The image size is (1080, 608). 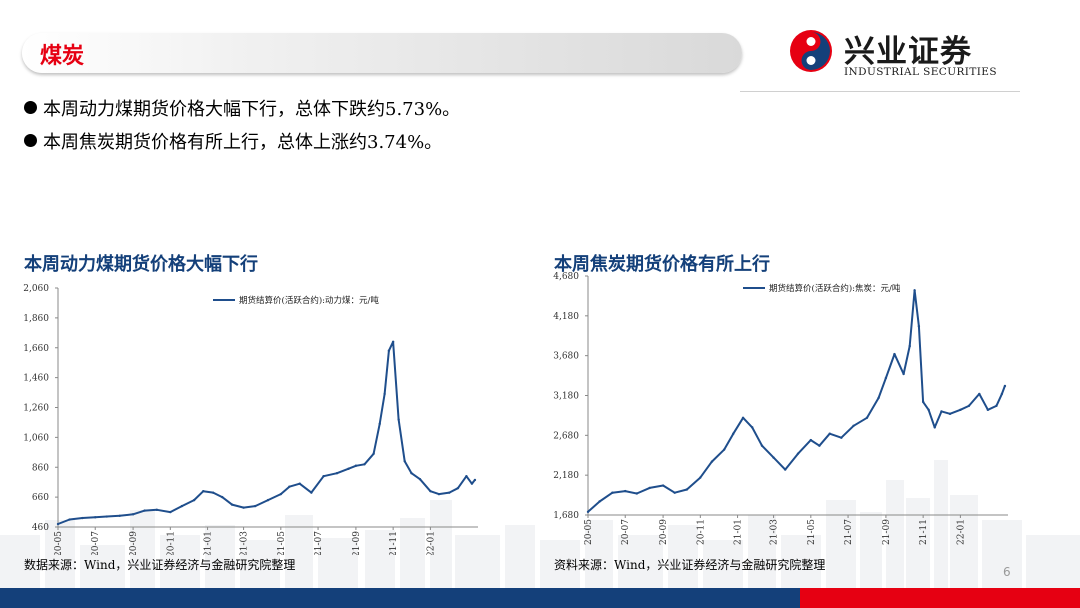 I want to click on x-tick-label: 21-07, so click(x=319, y=543).